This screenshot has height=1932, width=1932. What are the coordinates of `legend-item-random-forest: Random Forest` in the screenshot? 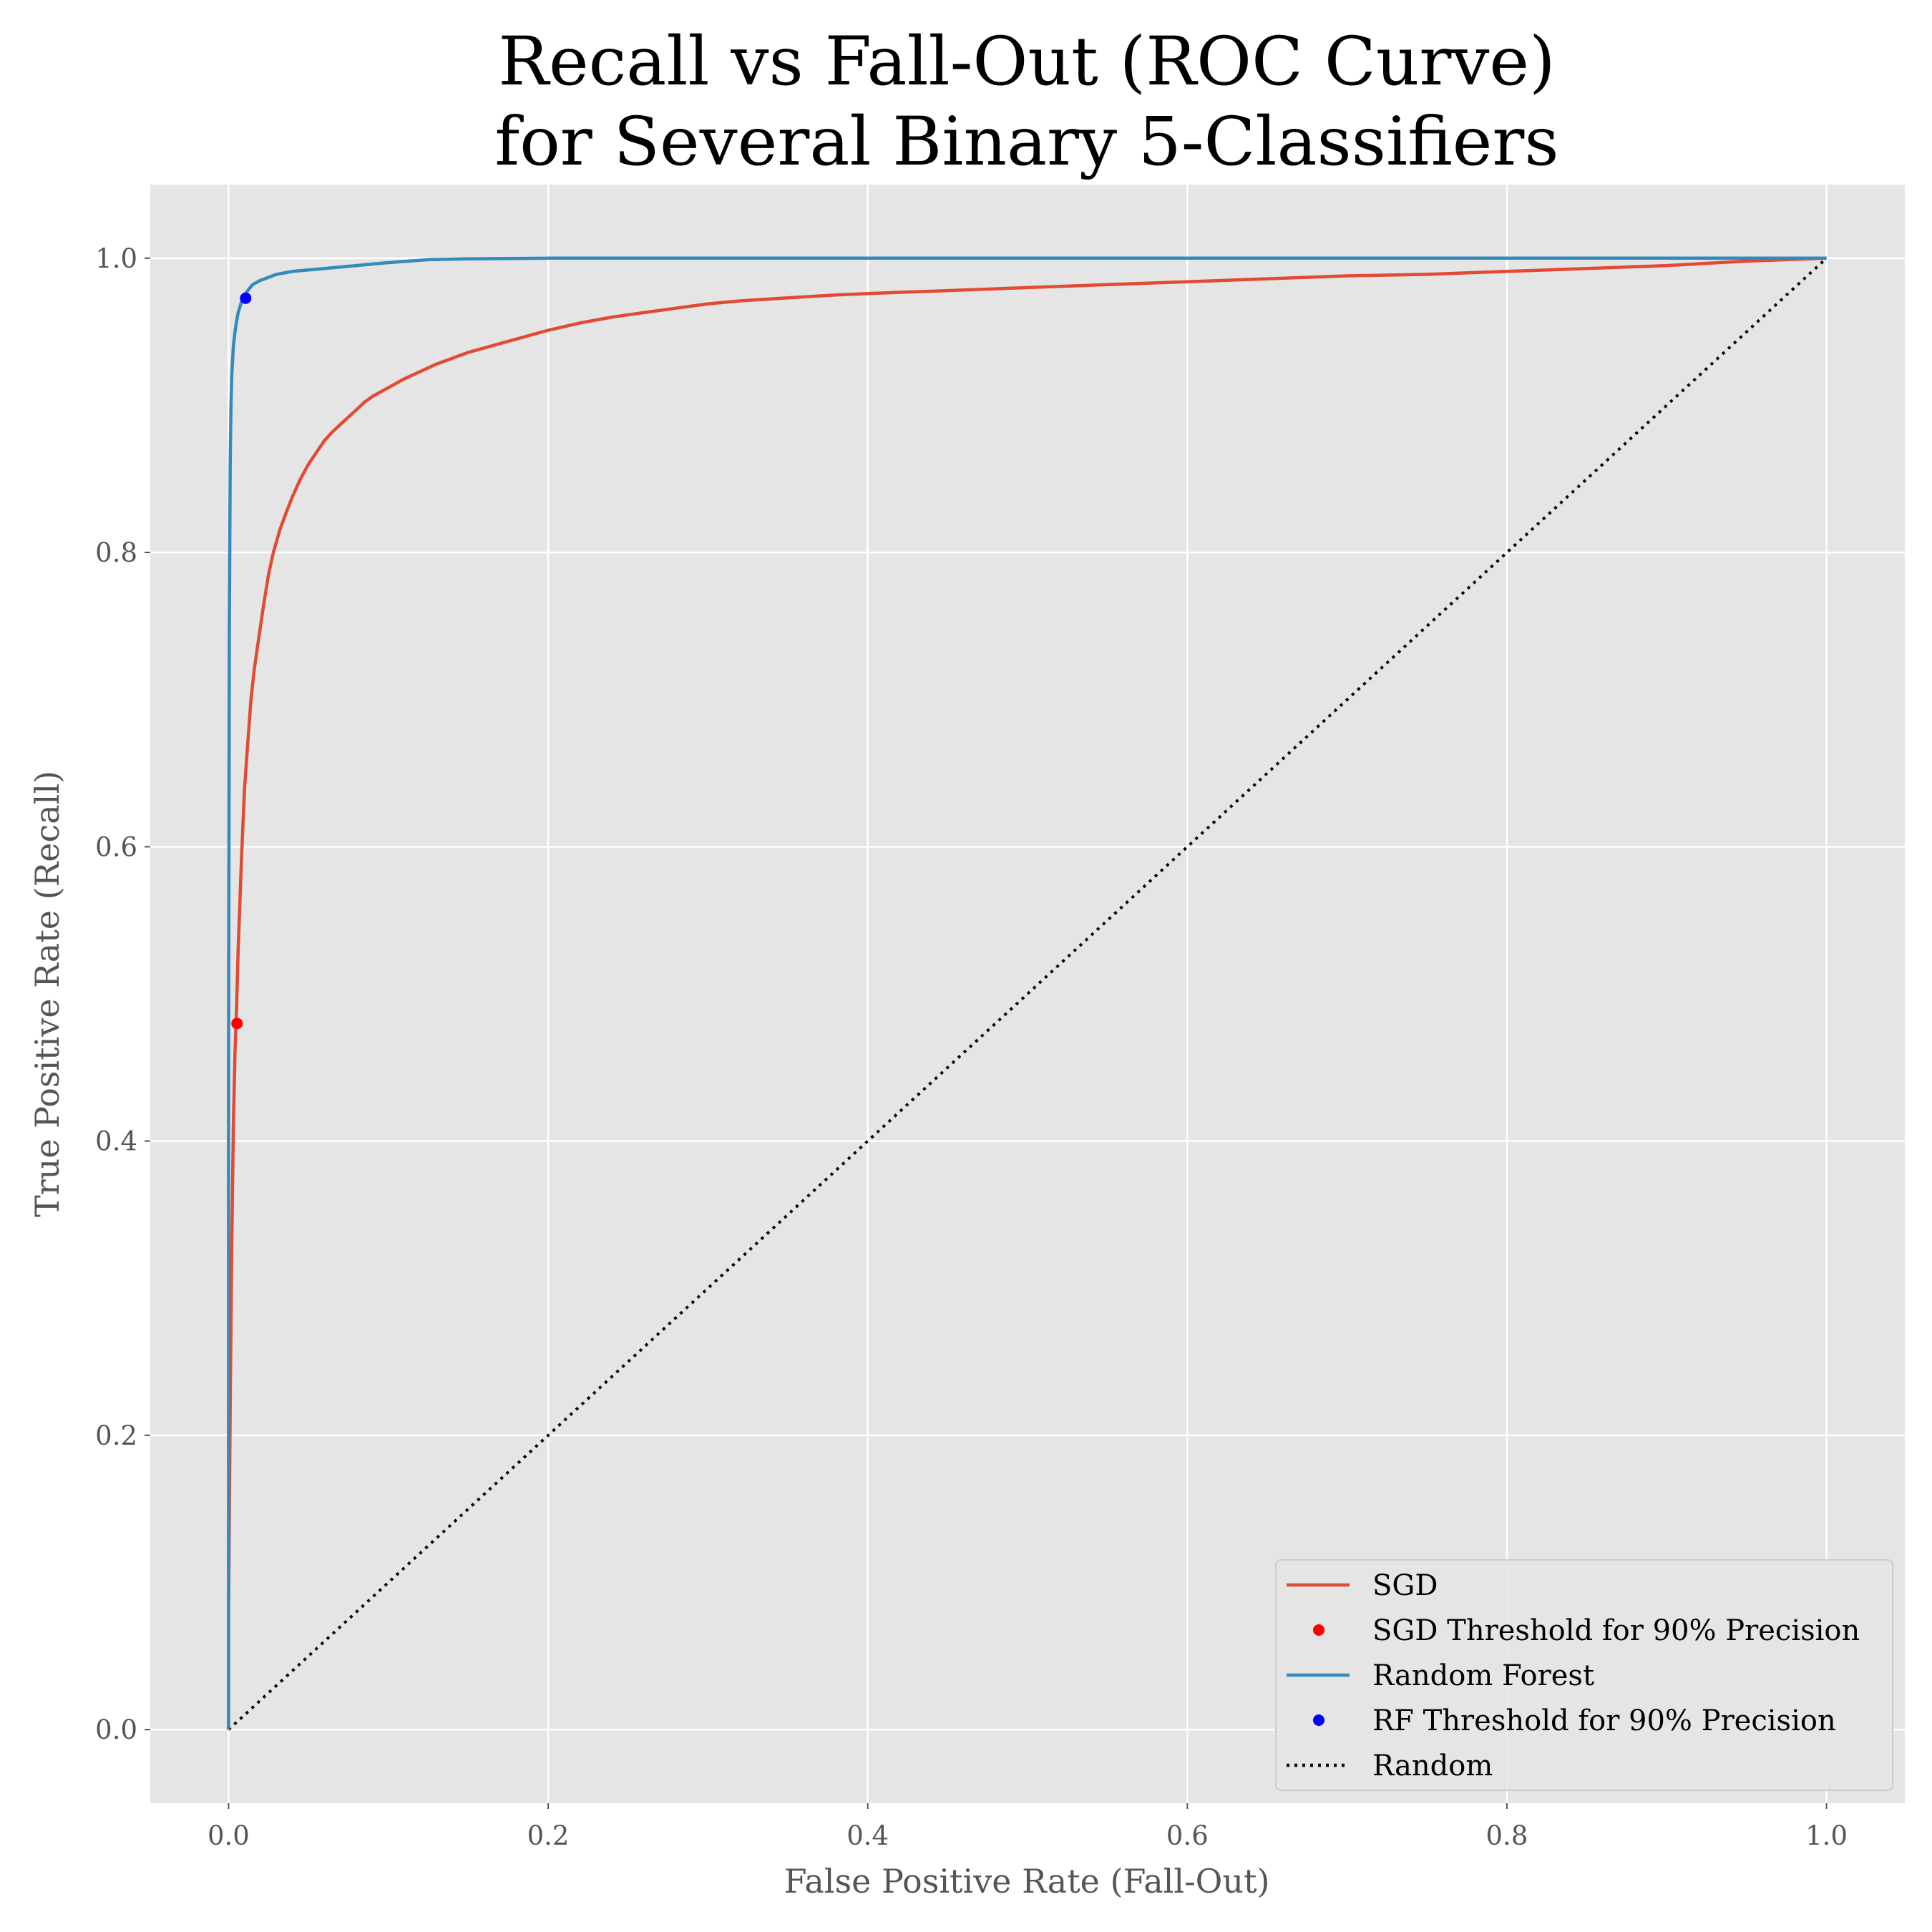 It's located at (1440, 1675).